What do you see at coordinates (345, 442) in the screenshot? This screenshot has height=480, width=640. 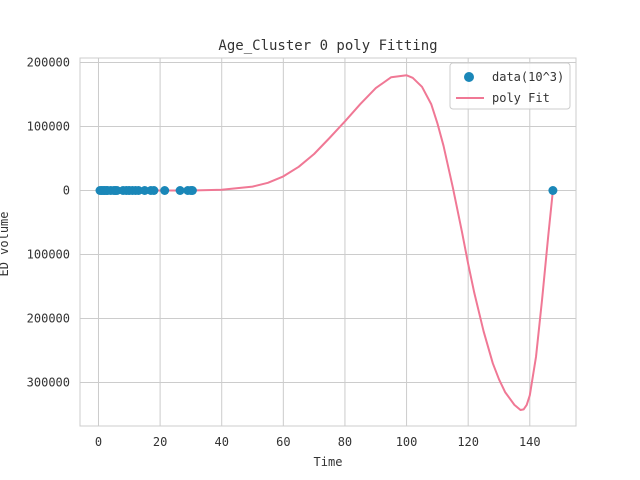 I see `x-tick-label: 80` at bounding box center [345, 442].